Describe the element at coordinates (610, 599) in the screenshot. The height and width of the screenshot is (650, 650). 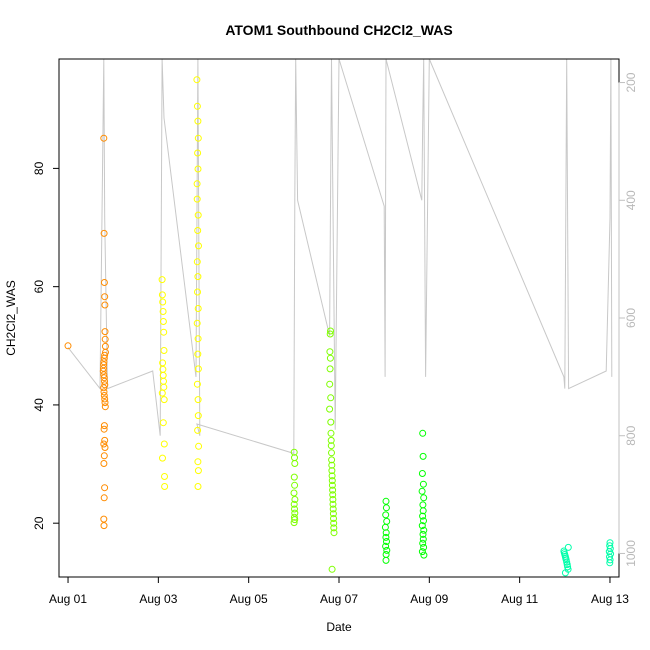
I see `x-tick-label: Aug 13` at that location.